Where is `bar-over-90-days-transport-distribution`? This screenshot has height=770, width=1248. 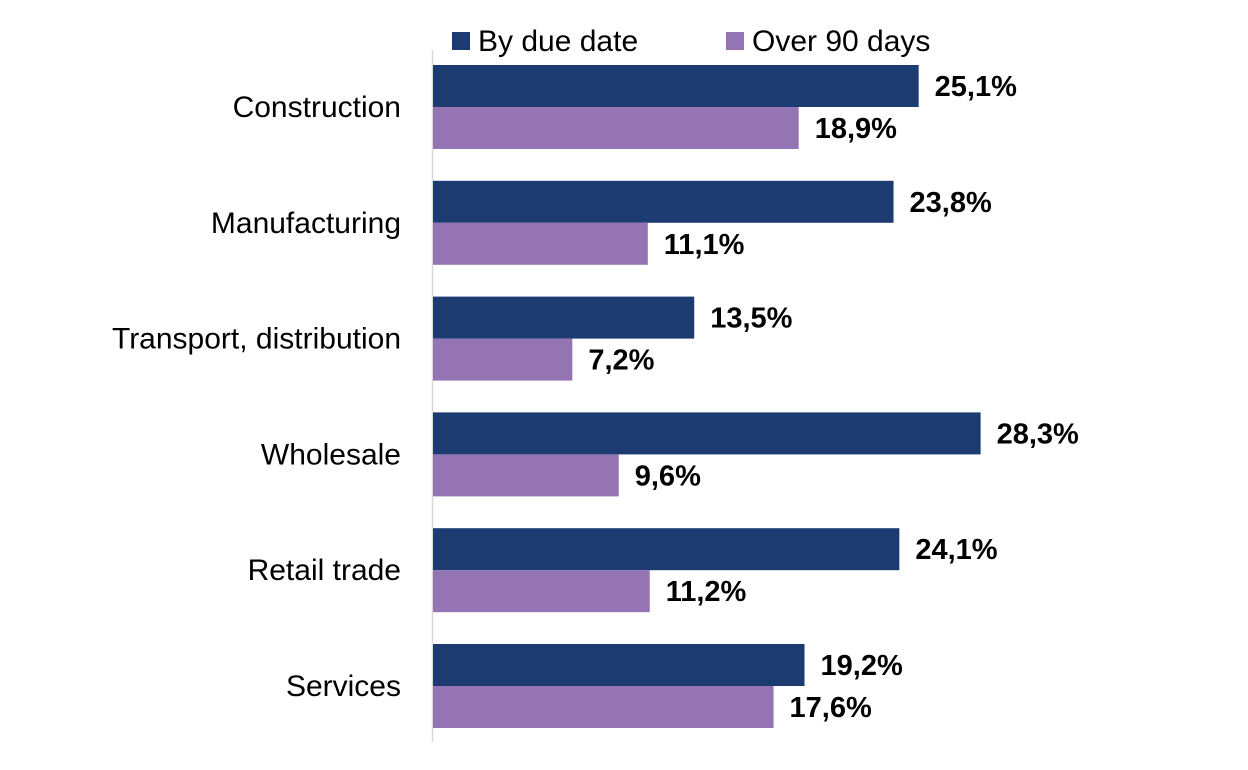
bar-over-90-days-transport-distribution is located at coordinates (503, 359).